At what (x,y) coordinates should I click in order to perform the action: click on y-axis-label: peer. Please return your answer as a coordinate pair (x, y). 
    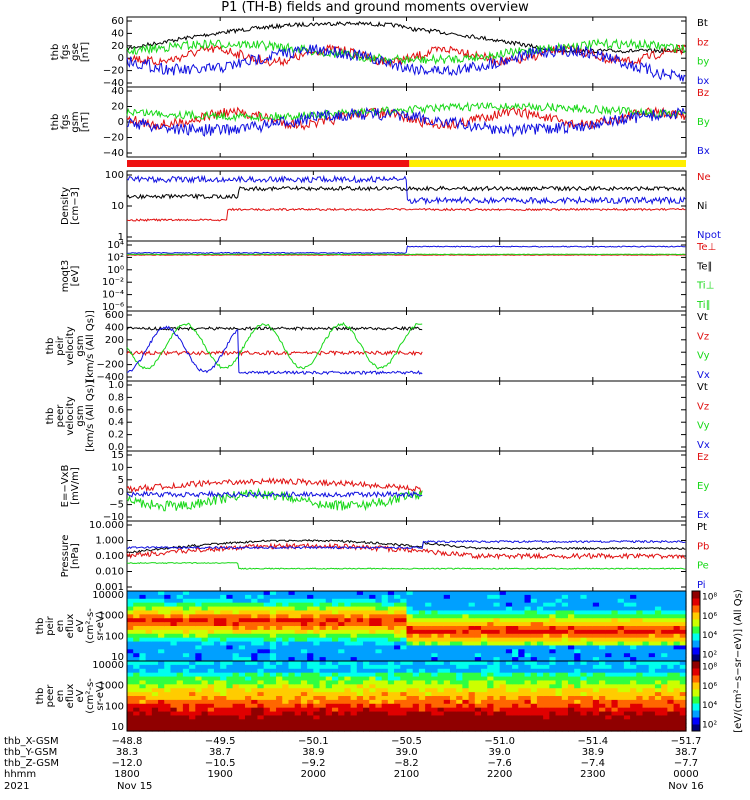
    Looking at the image, I should click on (60, 416).